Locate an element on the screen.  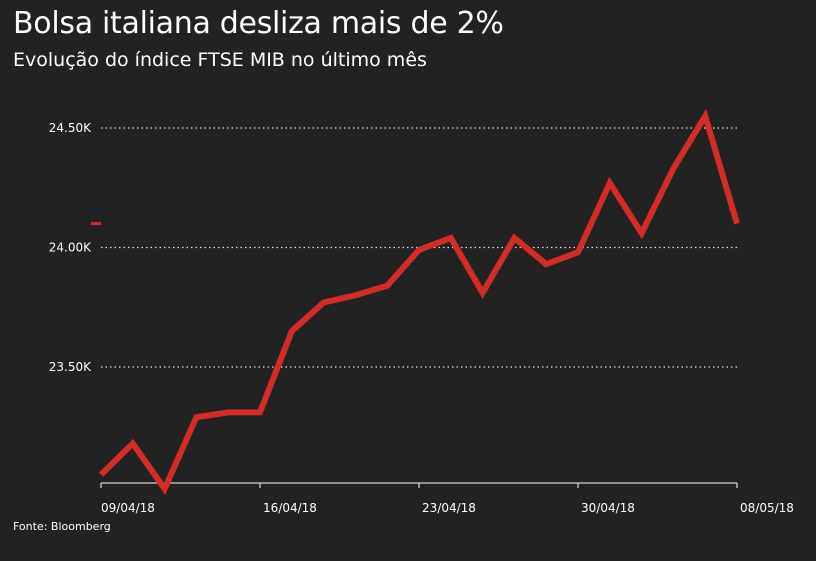
x-tick-label: 30/04/18 is located at coordinates (608, 508).